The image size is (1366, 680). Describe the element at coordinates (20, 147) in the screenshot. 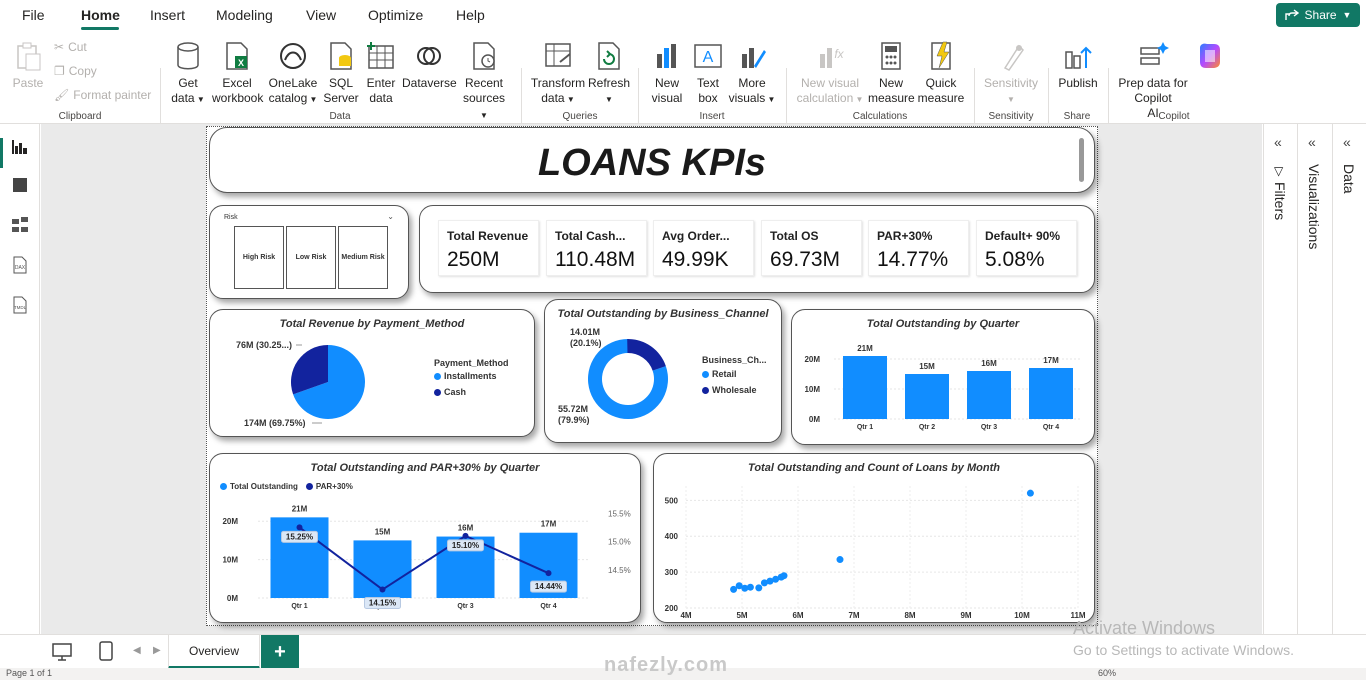

I see `report-view-icon` at that location.